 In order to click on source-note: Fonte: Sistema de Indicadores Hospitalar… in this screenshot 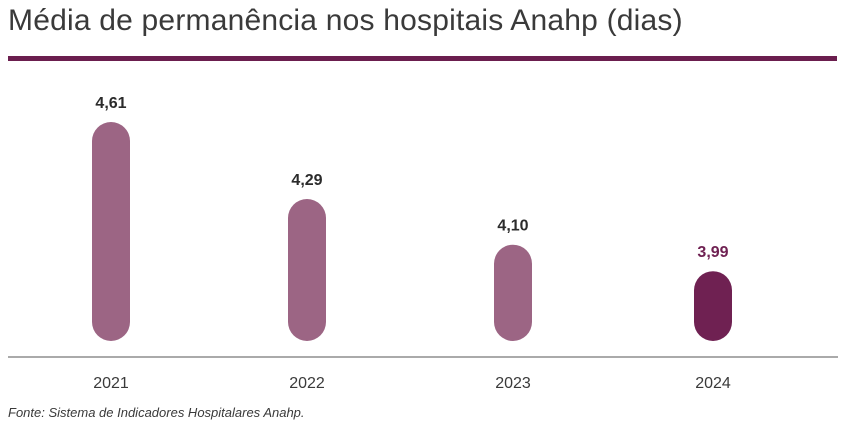, I will do `click(156, 412)`.